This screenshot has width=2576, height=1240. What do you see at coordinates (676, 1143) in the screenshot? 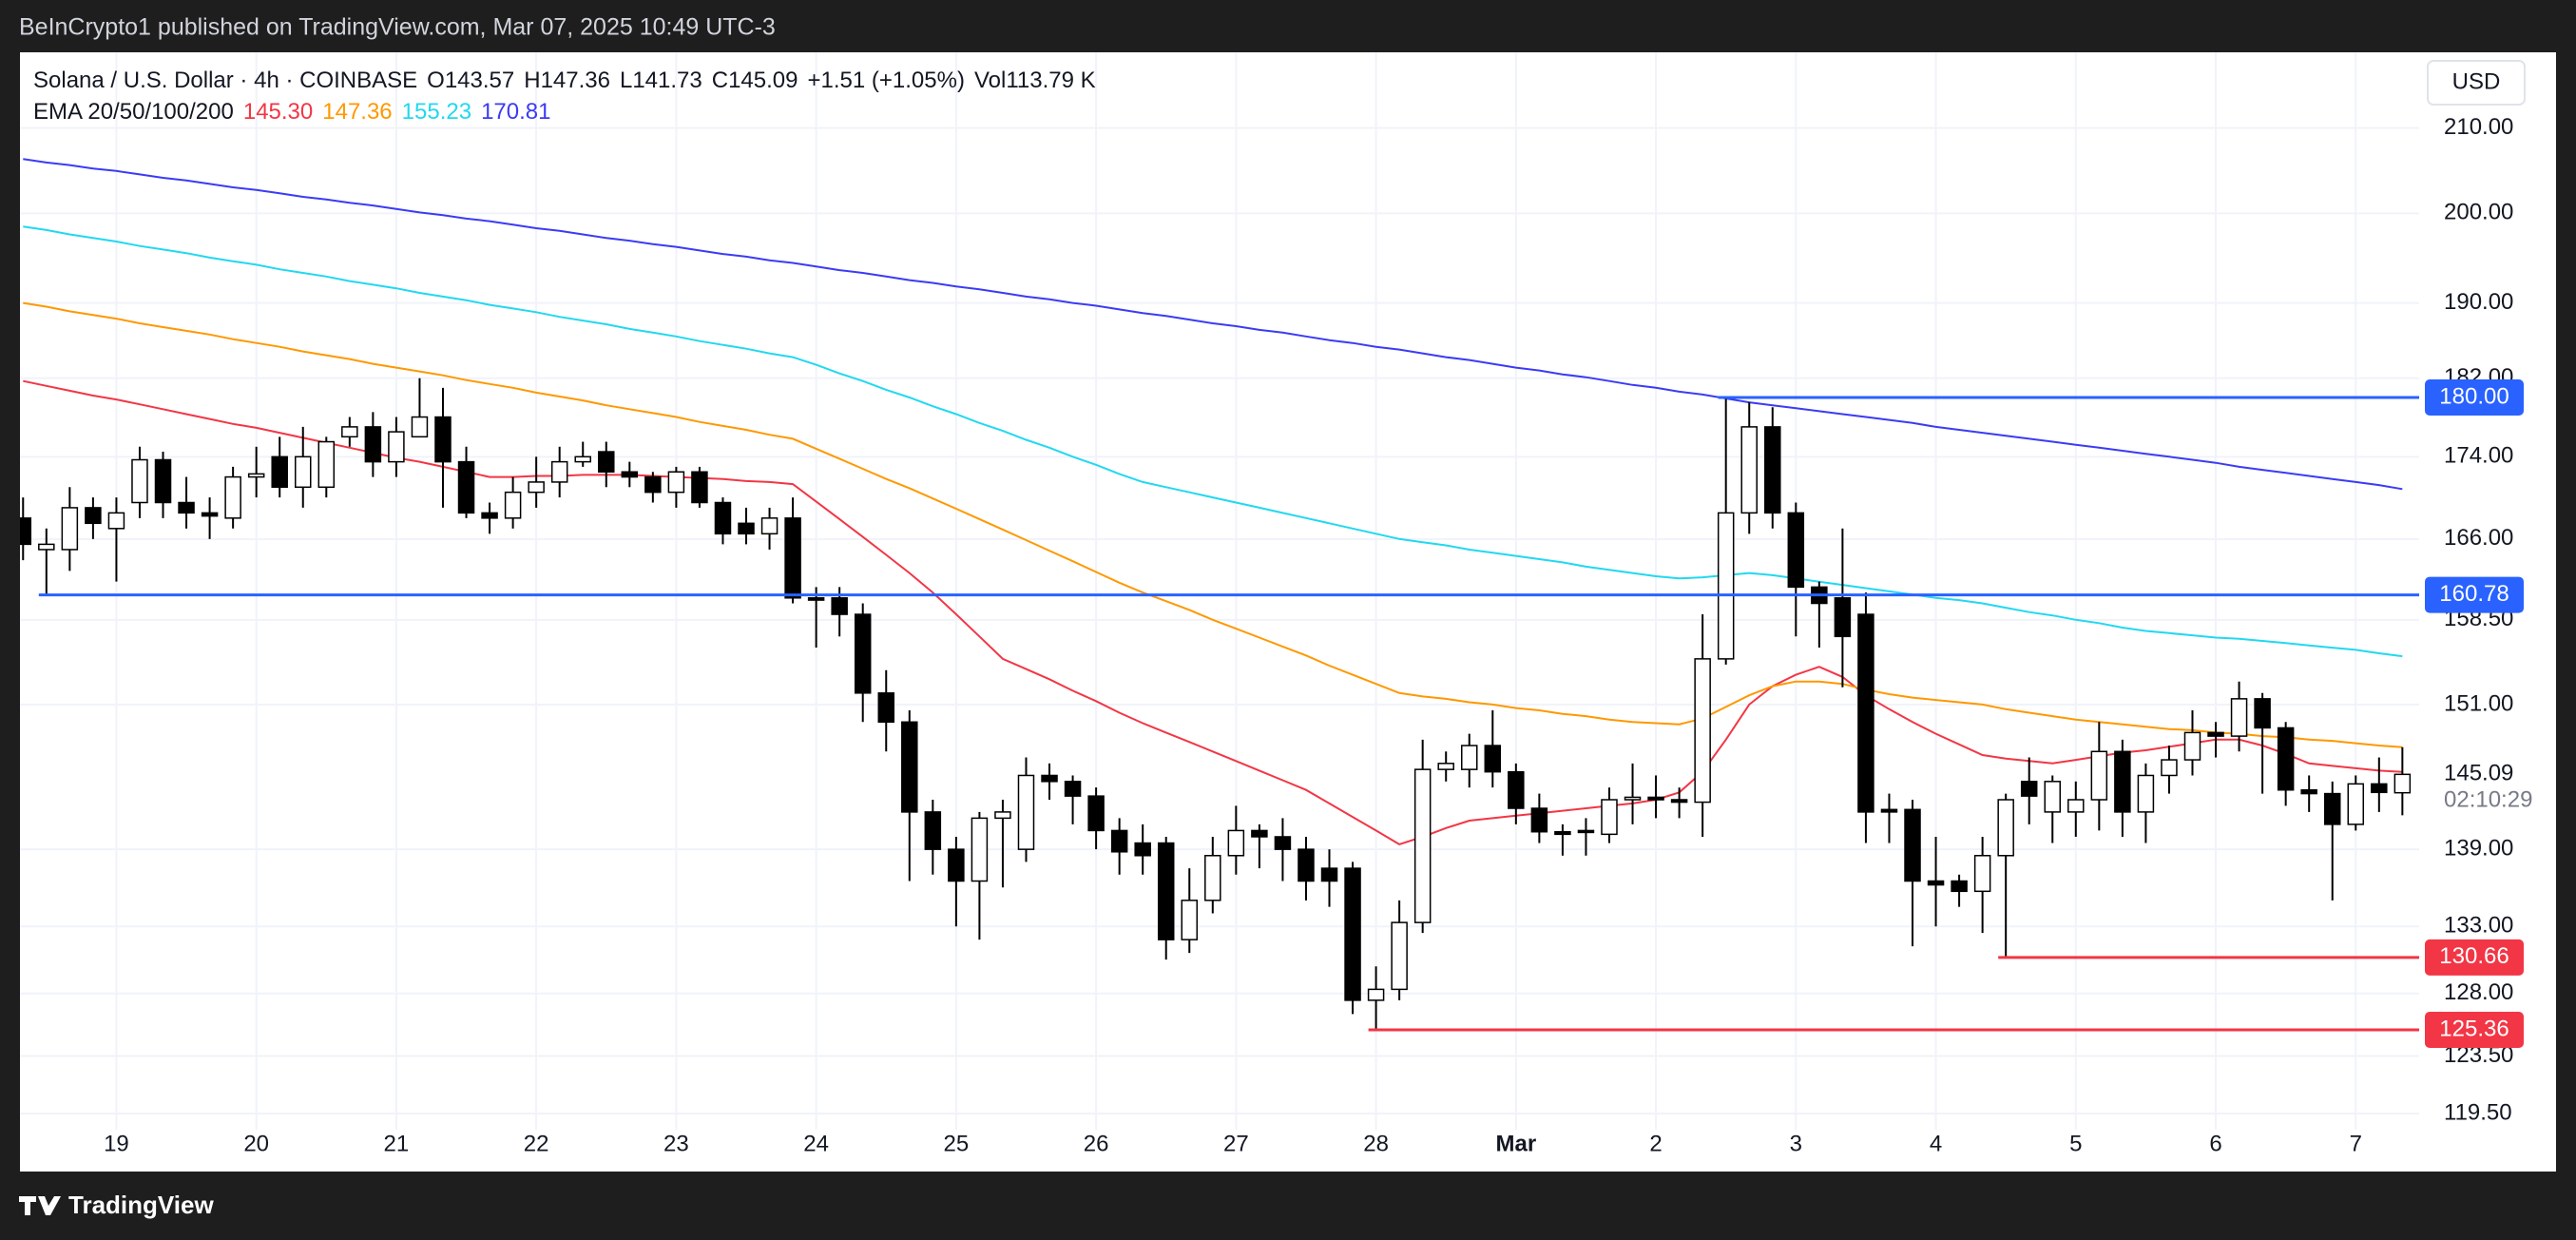
I see `x-tick-label: 23` at bounding box center [676, 1143].